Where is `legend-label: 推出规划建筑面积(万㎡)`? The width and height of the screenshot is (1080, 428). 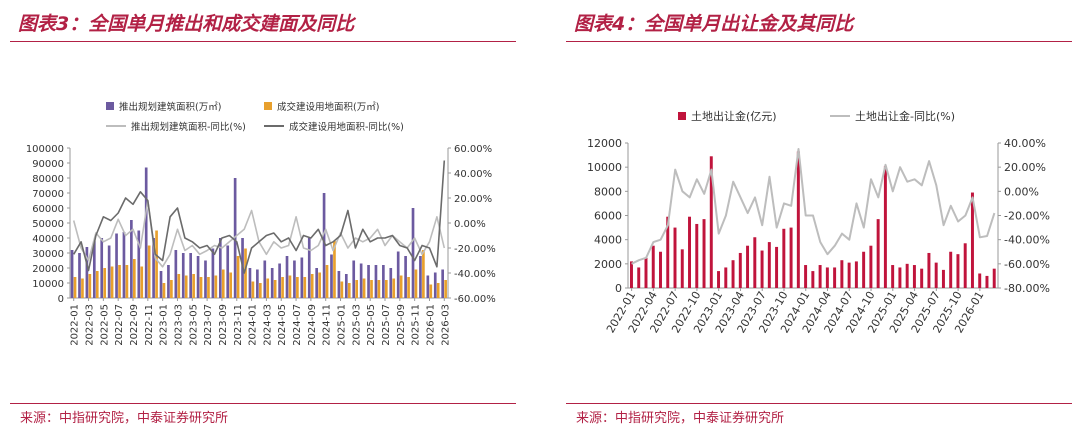
legend-label: 推出规划建筑面积(万㎡) is located at coordinates (170, 107).